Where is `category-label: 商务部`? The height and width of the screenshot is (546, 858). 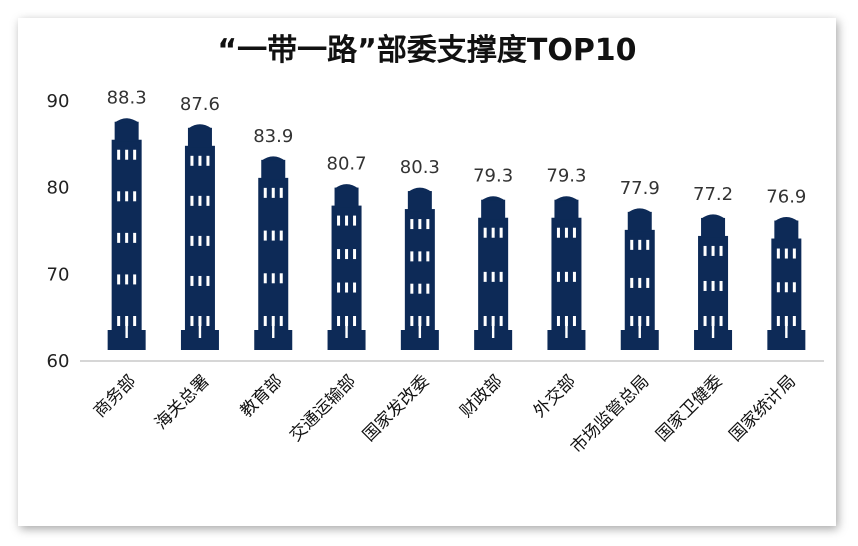
category-label: 商务部 is located at coordinates (115, 396).